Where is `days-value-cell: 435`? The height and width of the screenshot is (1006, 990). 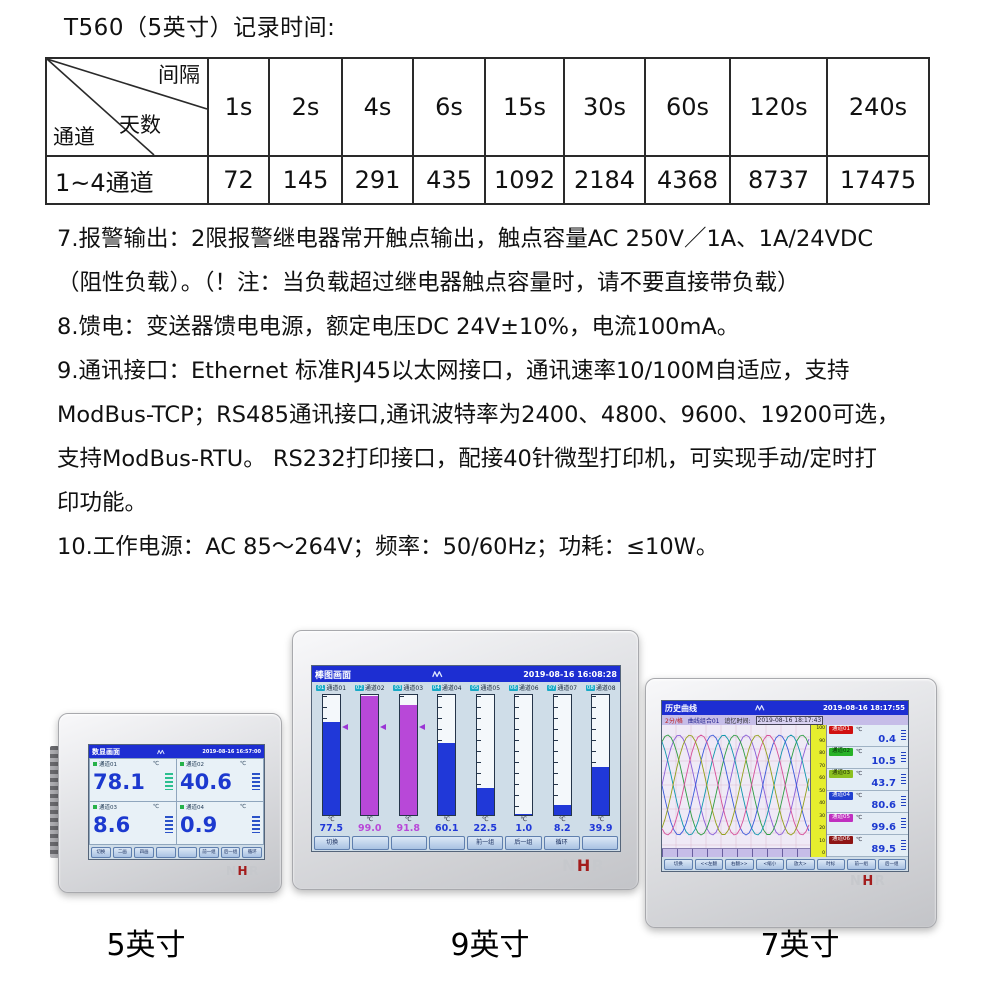 days-value-cell: 435 is located at coordinates (449, 180).